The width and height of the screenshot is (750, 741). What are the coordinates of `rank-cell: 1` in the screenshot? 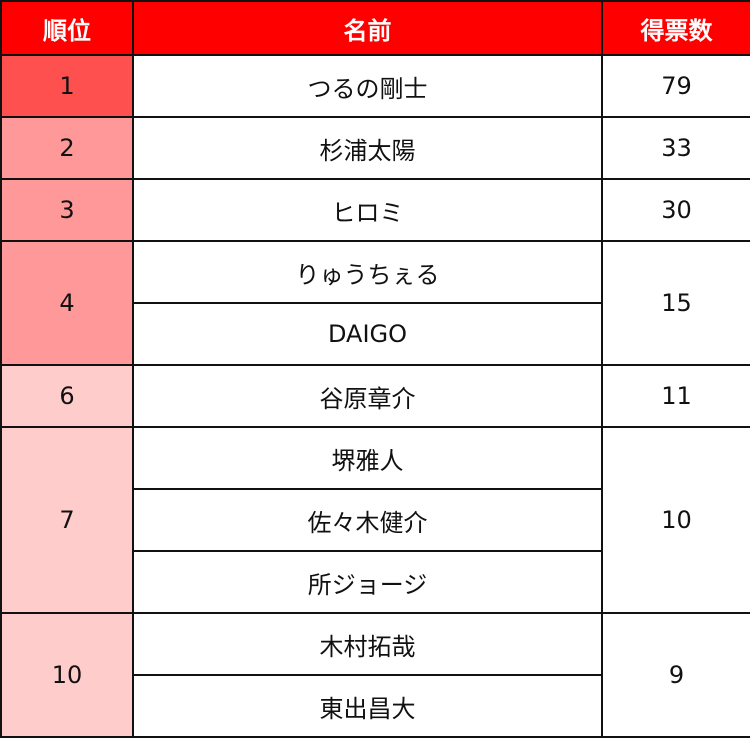 It's located at (67, 86).